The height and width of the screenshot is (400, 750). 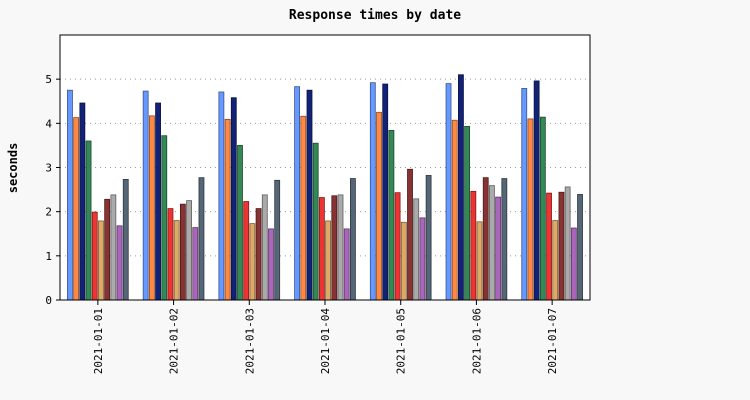 What do you see at coordinates (174, 341) in the screenshot?
I see `x-tick-label: 2021-01-02` at bounding box center [174, 341].